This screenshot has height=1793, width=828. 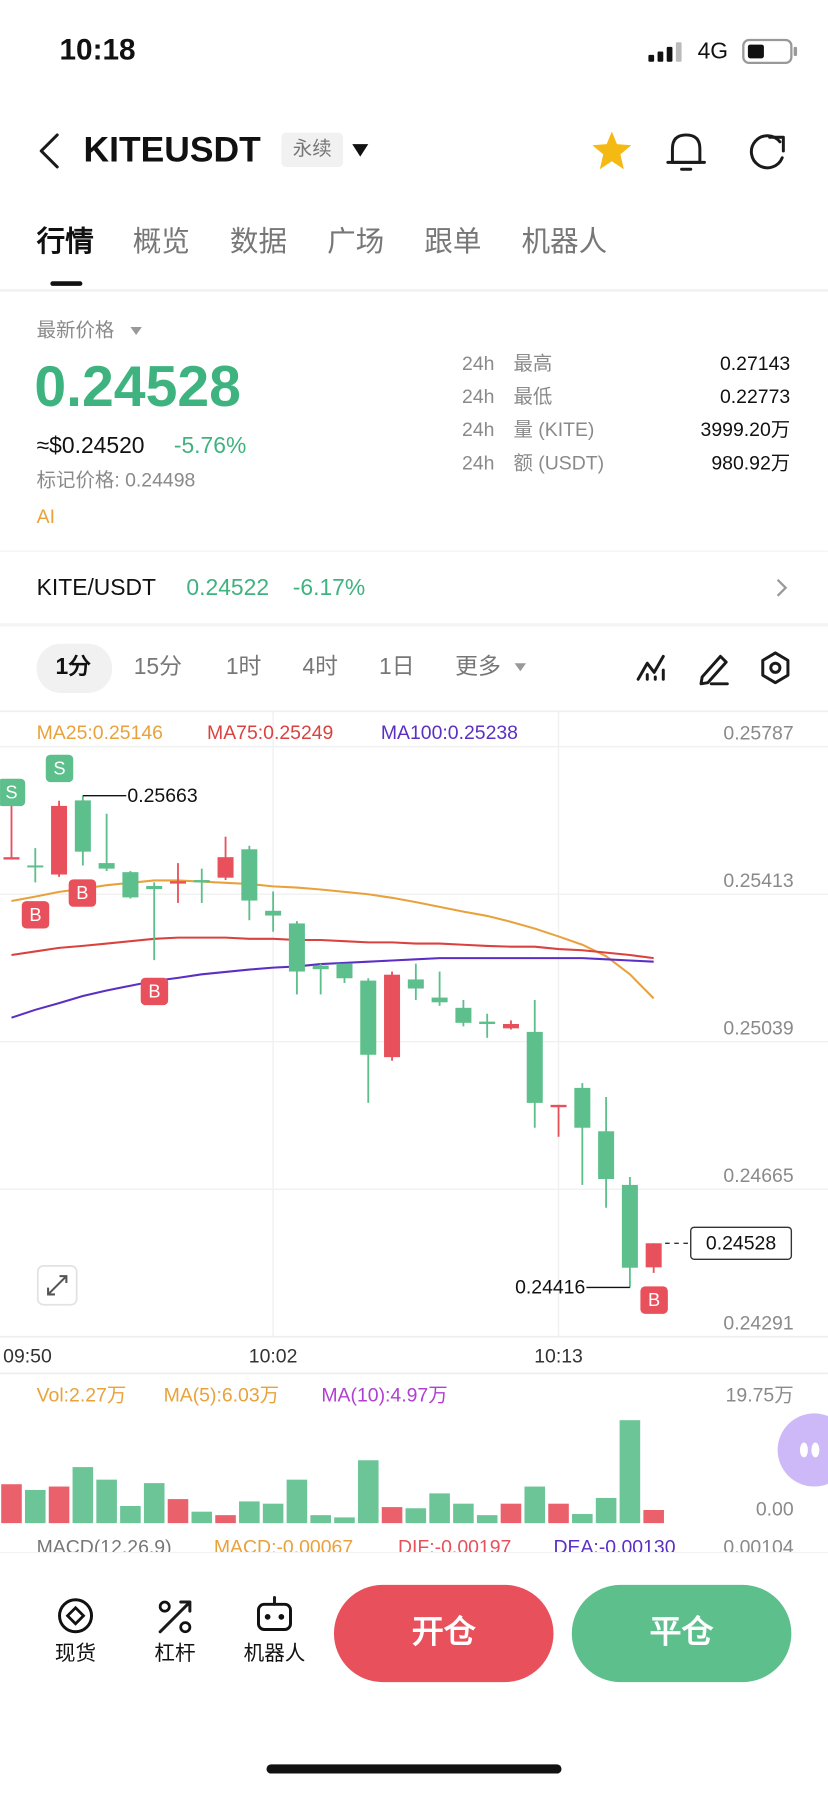 I want to click on y-tick-label: 0.24665, so click(x=758, y=1176).